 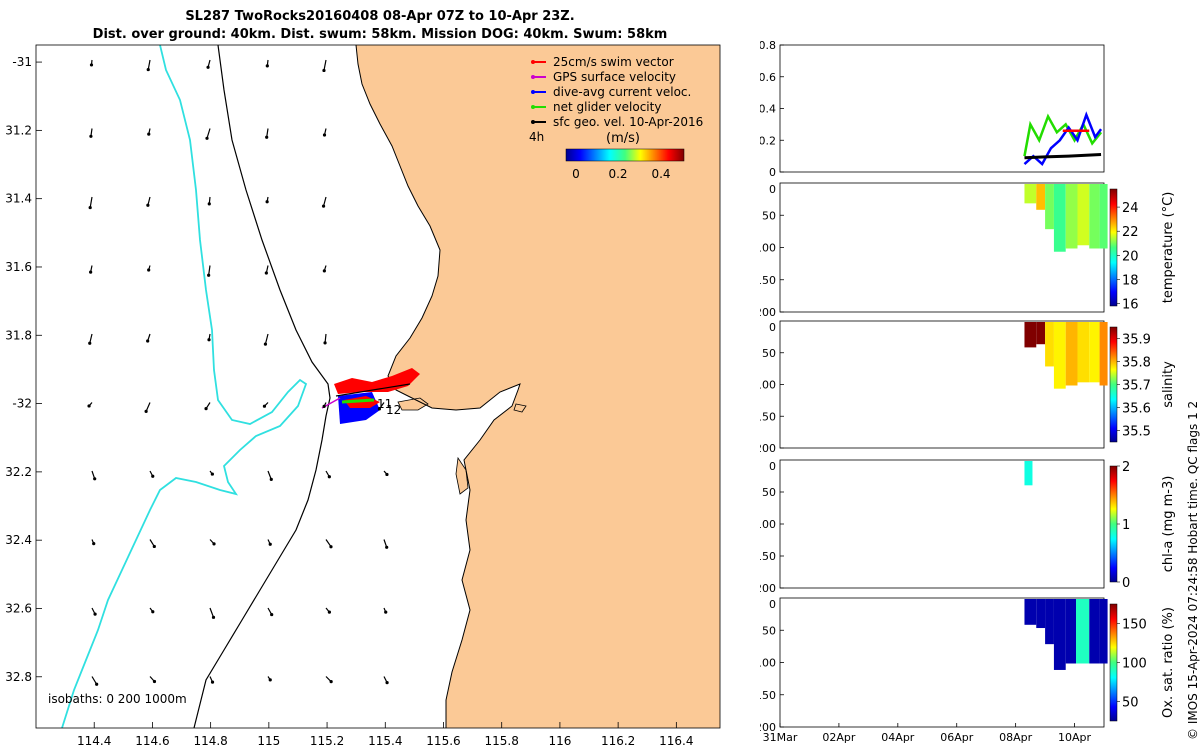 I want to click on x-tick-label: 115.2, so click(x=327, y=741).